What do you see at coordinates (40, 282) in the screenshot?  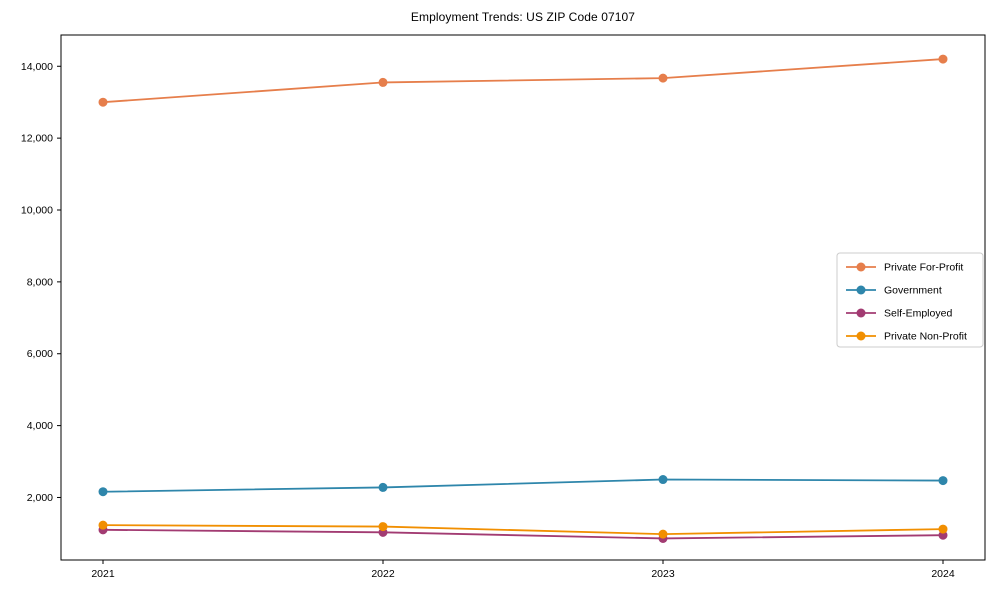 I see `y-tick-label: 8,000` at bounding box center [40, 282].